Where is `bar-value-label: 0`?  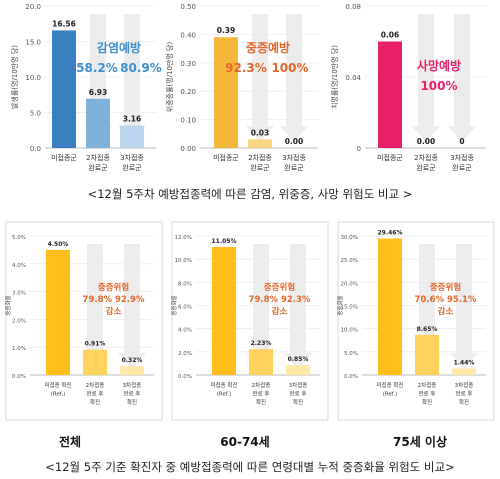
bar-value-label: 0 is located at coordinates (461, 141).